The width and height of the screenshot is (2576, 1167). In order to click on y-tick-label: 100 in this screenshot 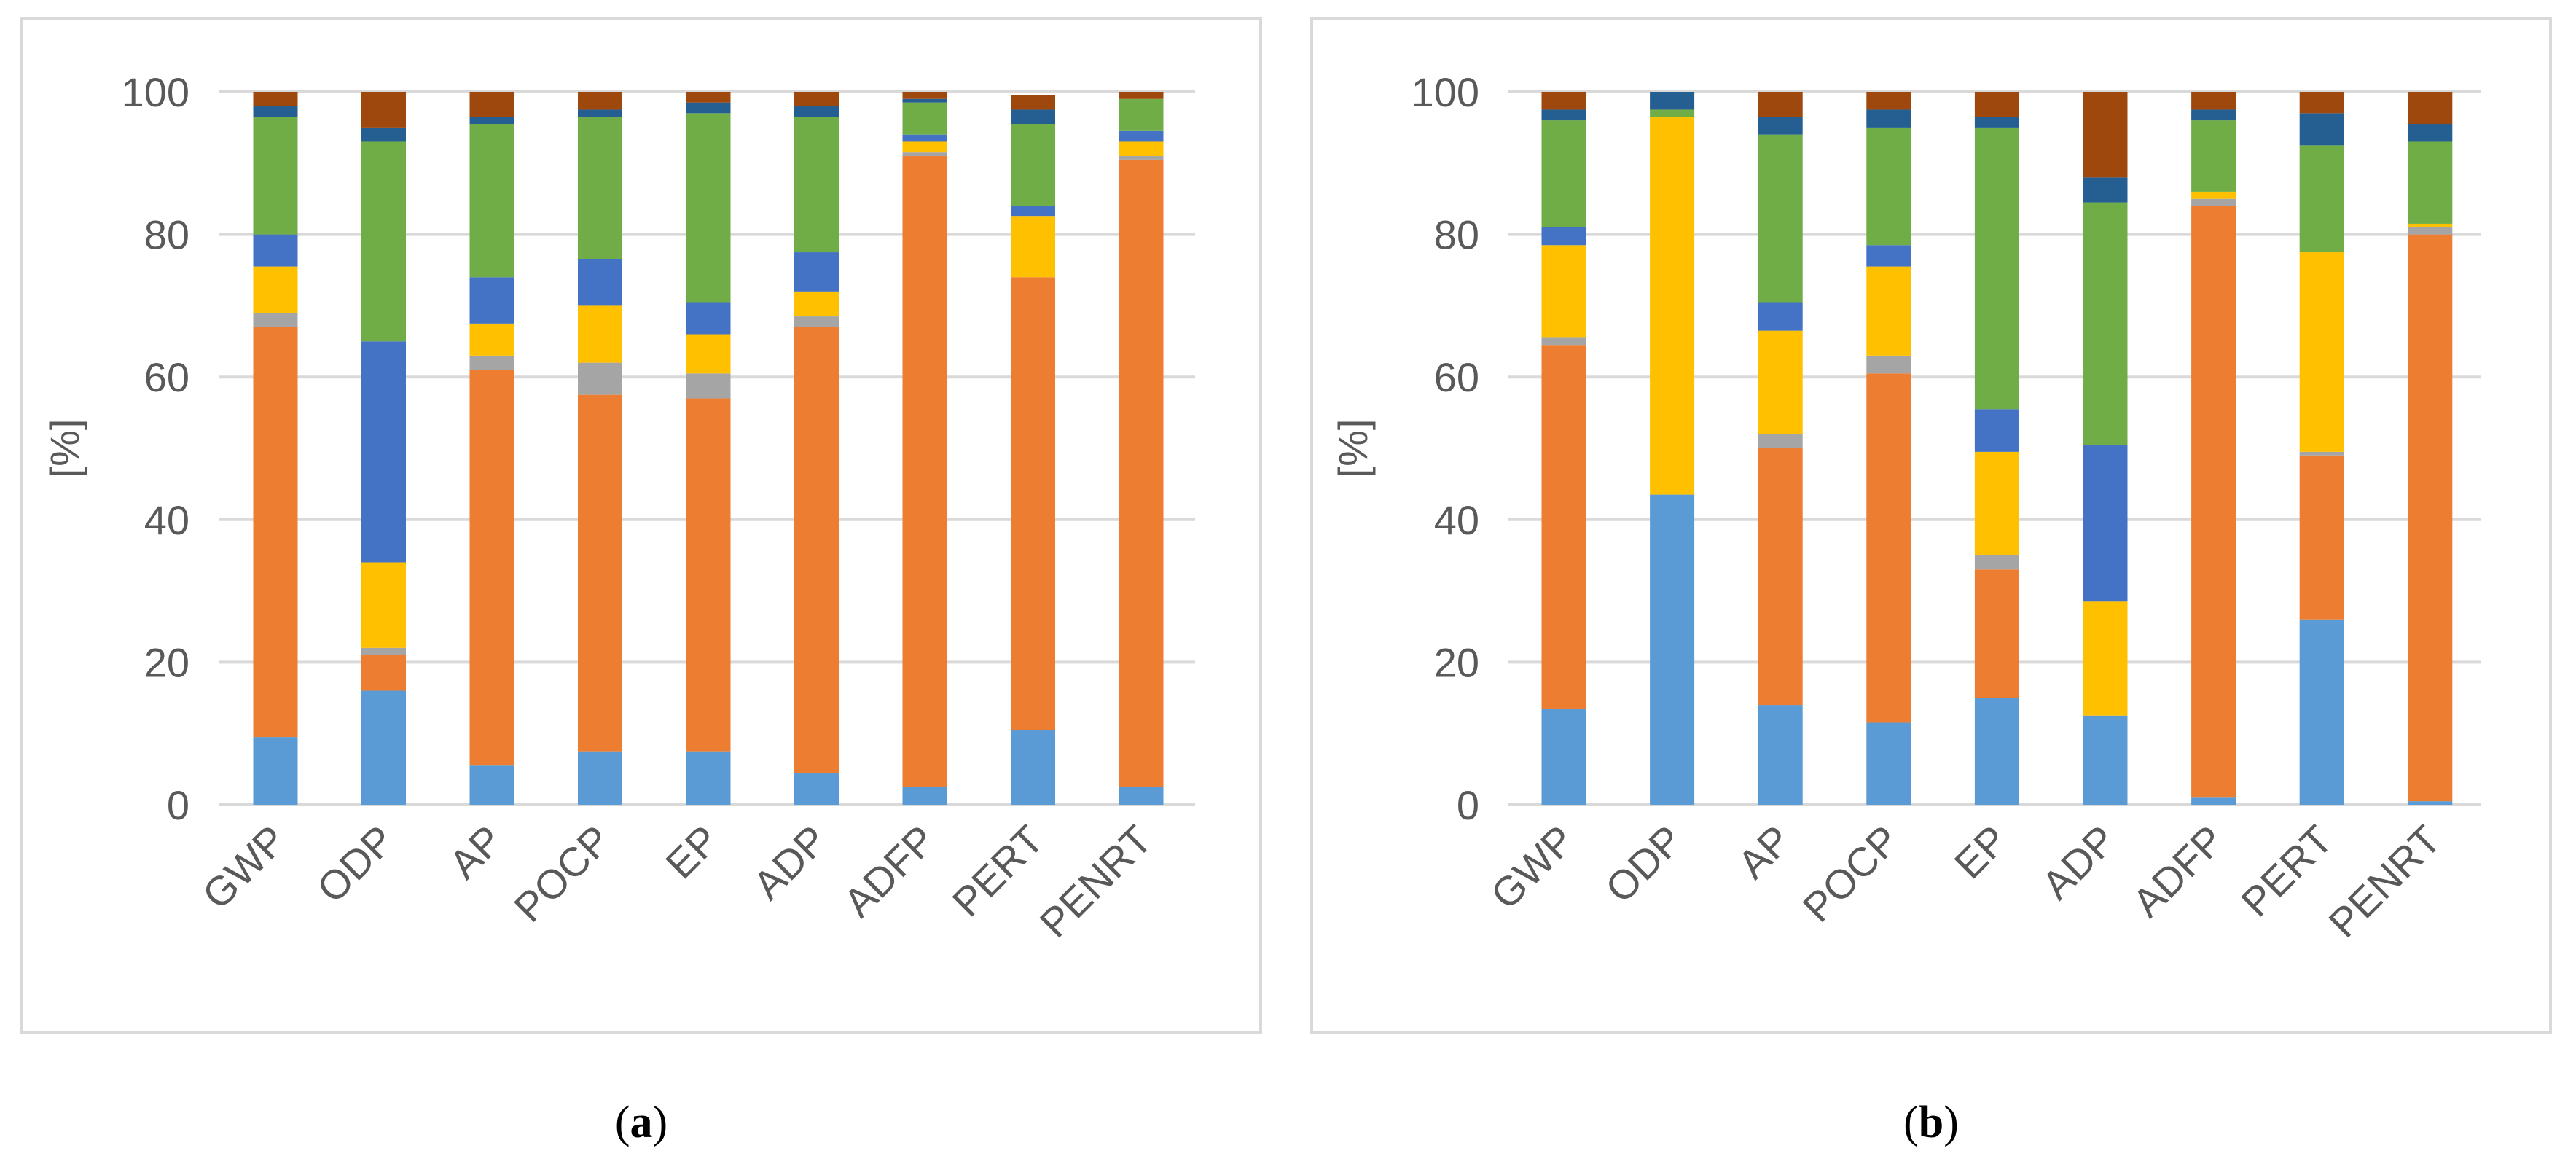, I will do `click(155, 92)`.